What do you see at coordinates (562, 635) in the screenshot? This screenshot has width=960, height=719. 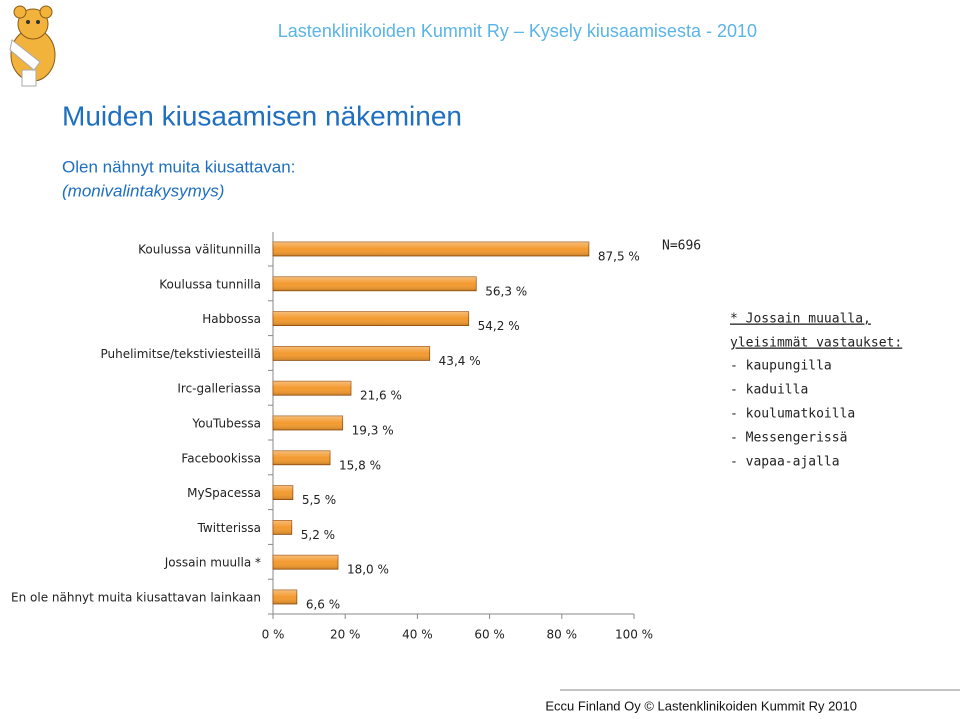 I see `x-tick-label: 80 %` at bounding box center [562, 635].